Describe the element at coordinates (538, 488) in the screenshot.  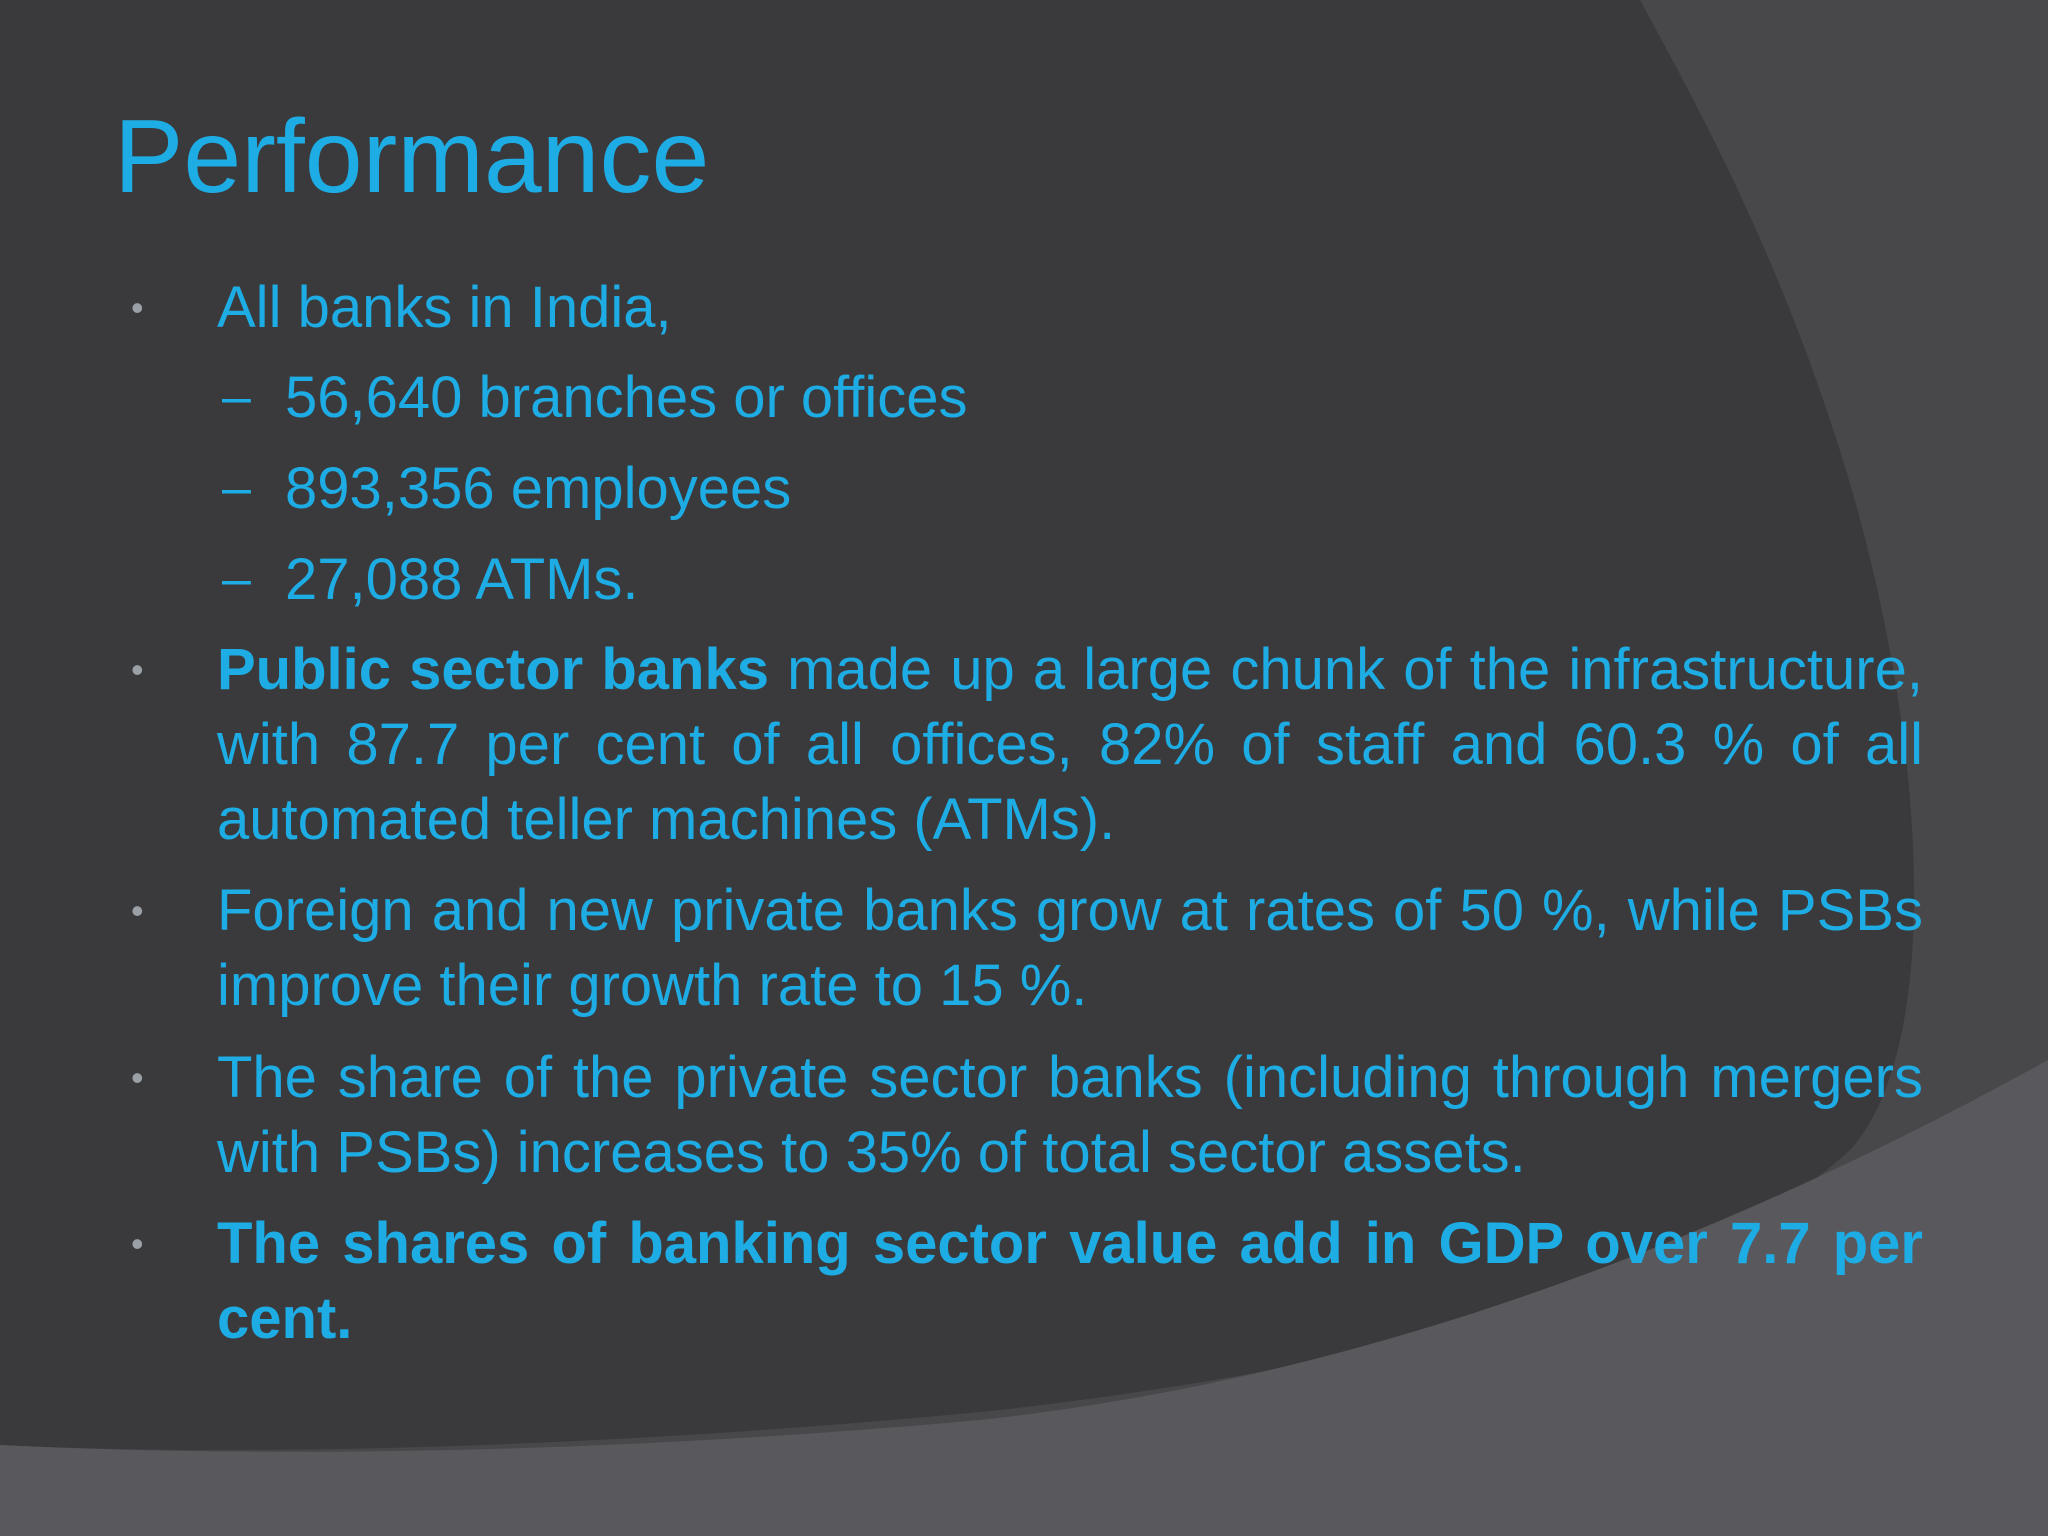
I see `sub-item-employees: 893,356 employees` at that location.